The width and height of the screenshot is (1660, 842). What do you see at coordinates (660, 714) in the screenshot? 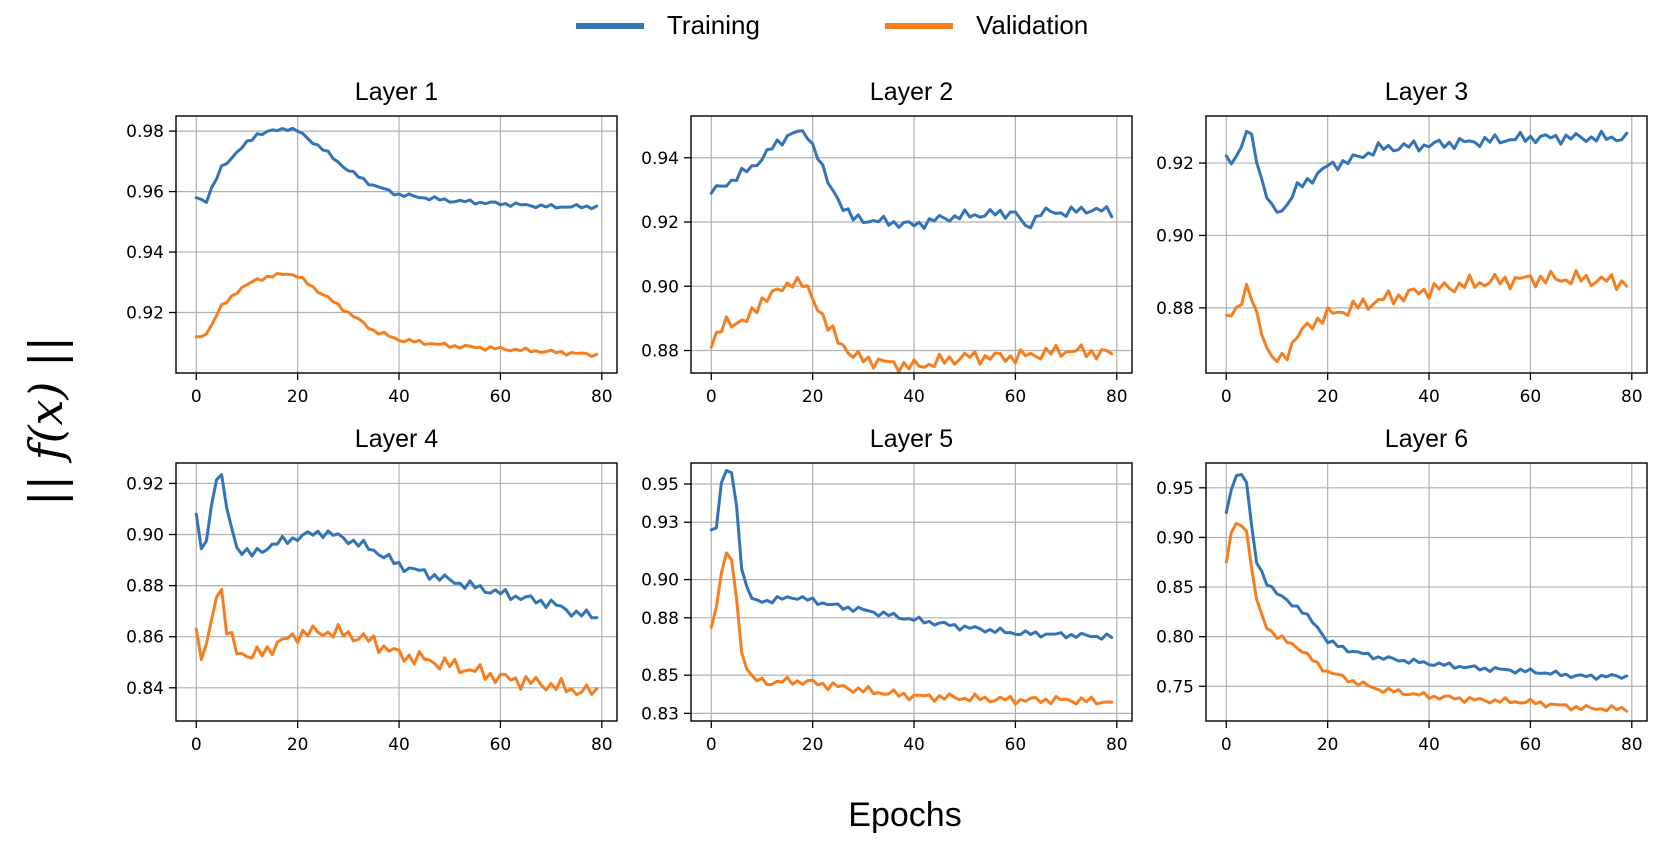
I see `y-tick-label: 0.83` at bounding box center [660, 714].